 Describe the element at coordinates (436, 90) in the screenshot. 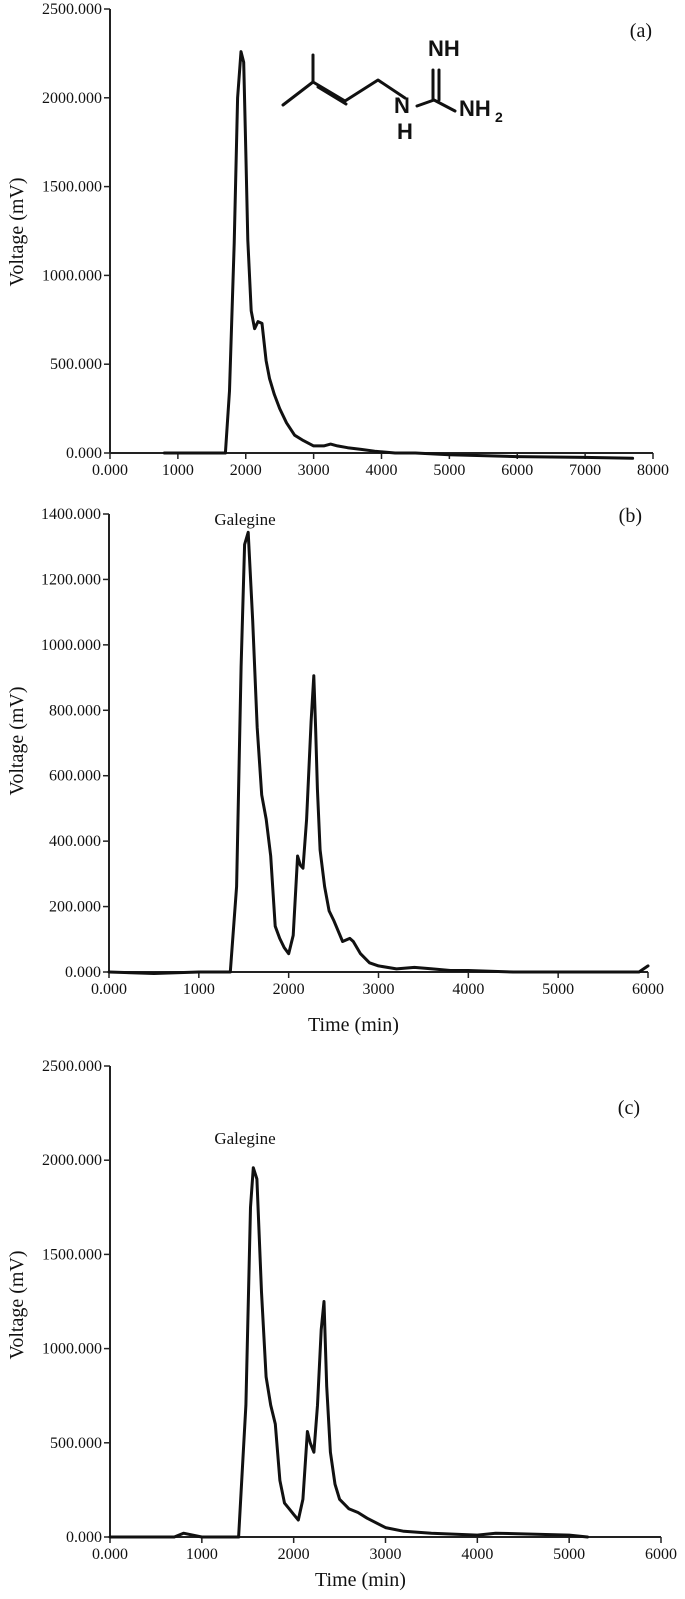

I see `guanidine-bonds` at that location.